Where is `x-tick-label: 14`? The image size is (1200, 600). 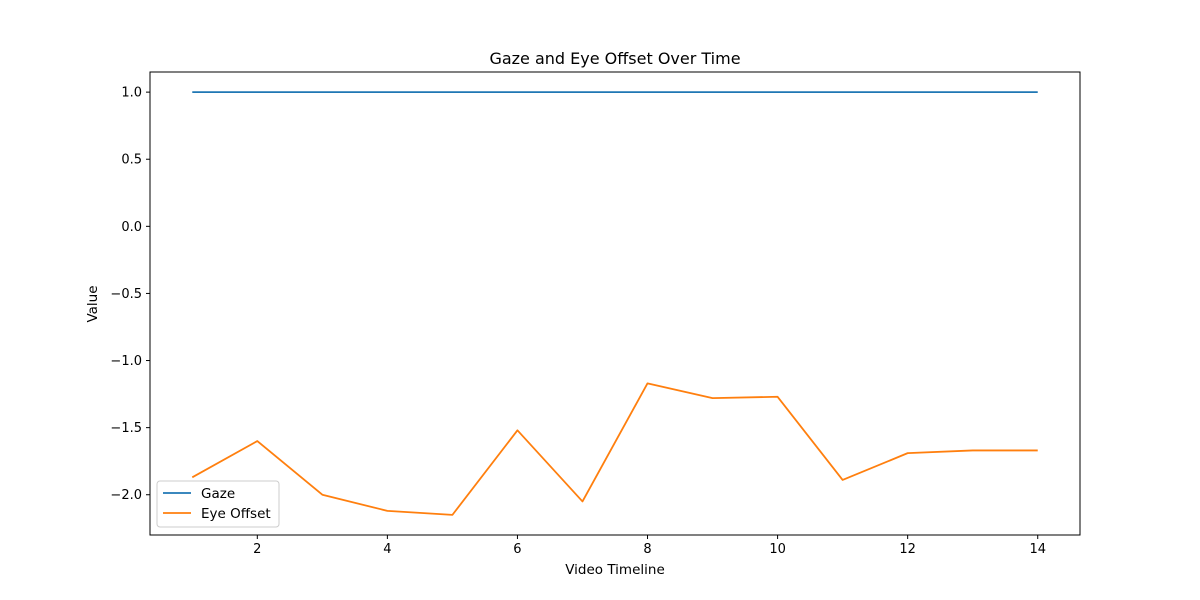 x-tick-label: 14 is located at coordinates (1037, 549).